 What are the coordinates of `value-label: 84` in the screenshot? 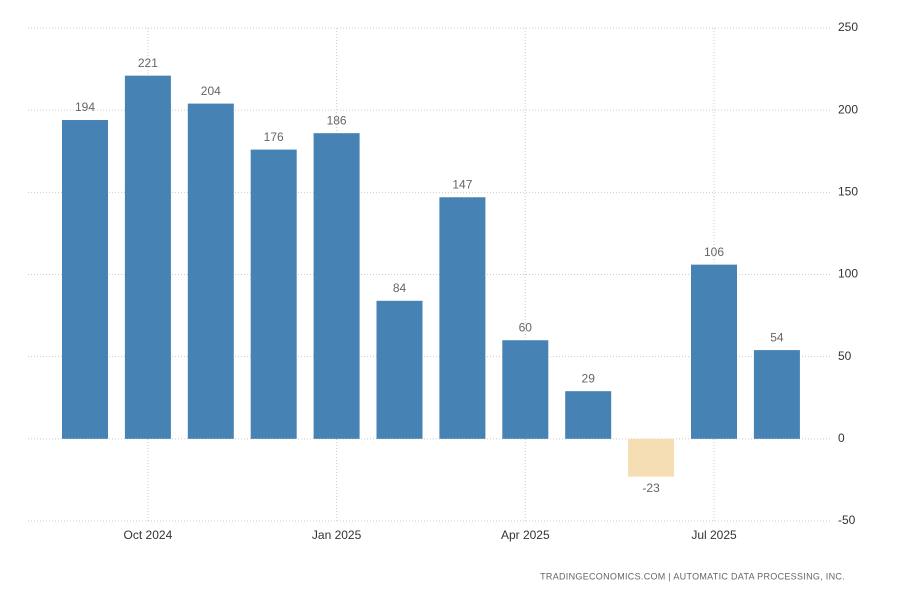 It's located at (400, 288).